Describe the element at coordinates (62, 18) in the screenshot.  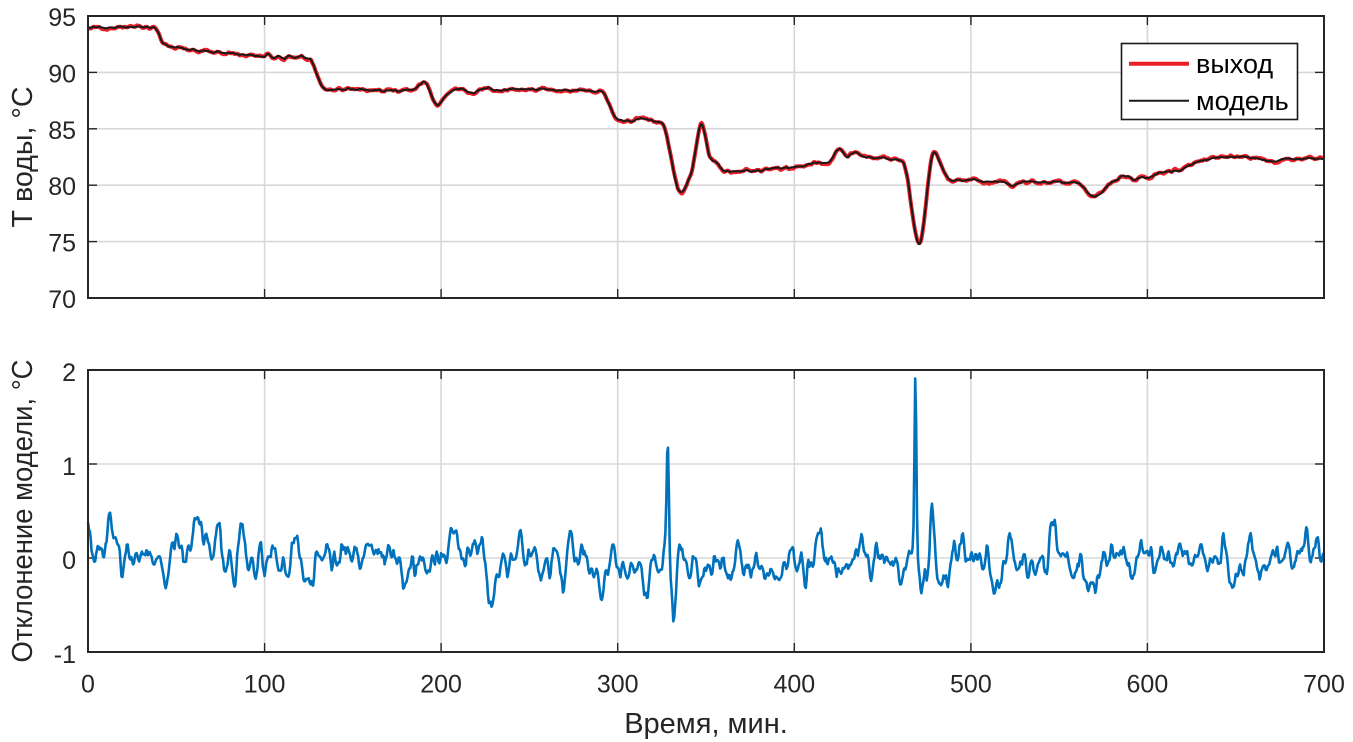
I see `svg-text: 95` at that location.